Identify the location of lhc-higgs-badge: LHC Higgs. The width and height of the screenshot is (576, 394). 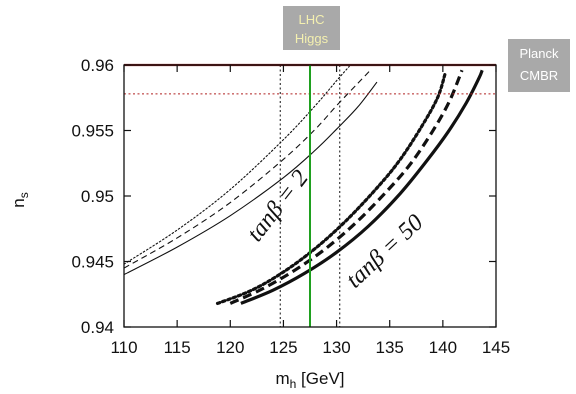
(311, 28).